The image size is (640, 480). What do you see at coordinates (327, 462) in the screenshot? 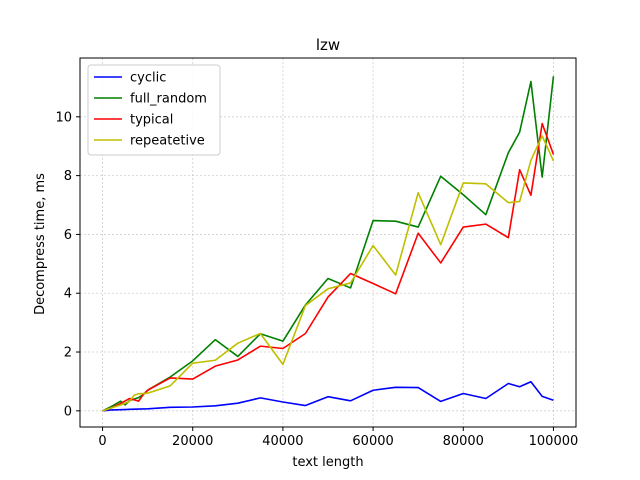
I see `x-axis-label: text length` at bounding box center [327, 462].